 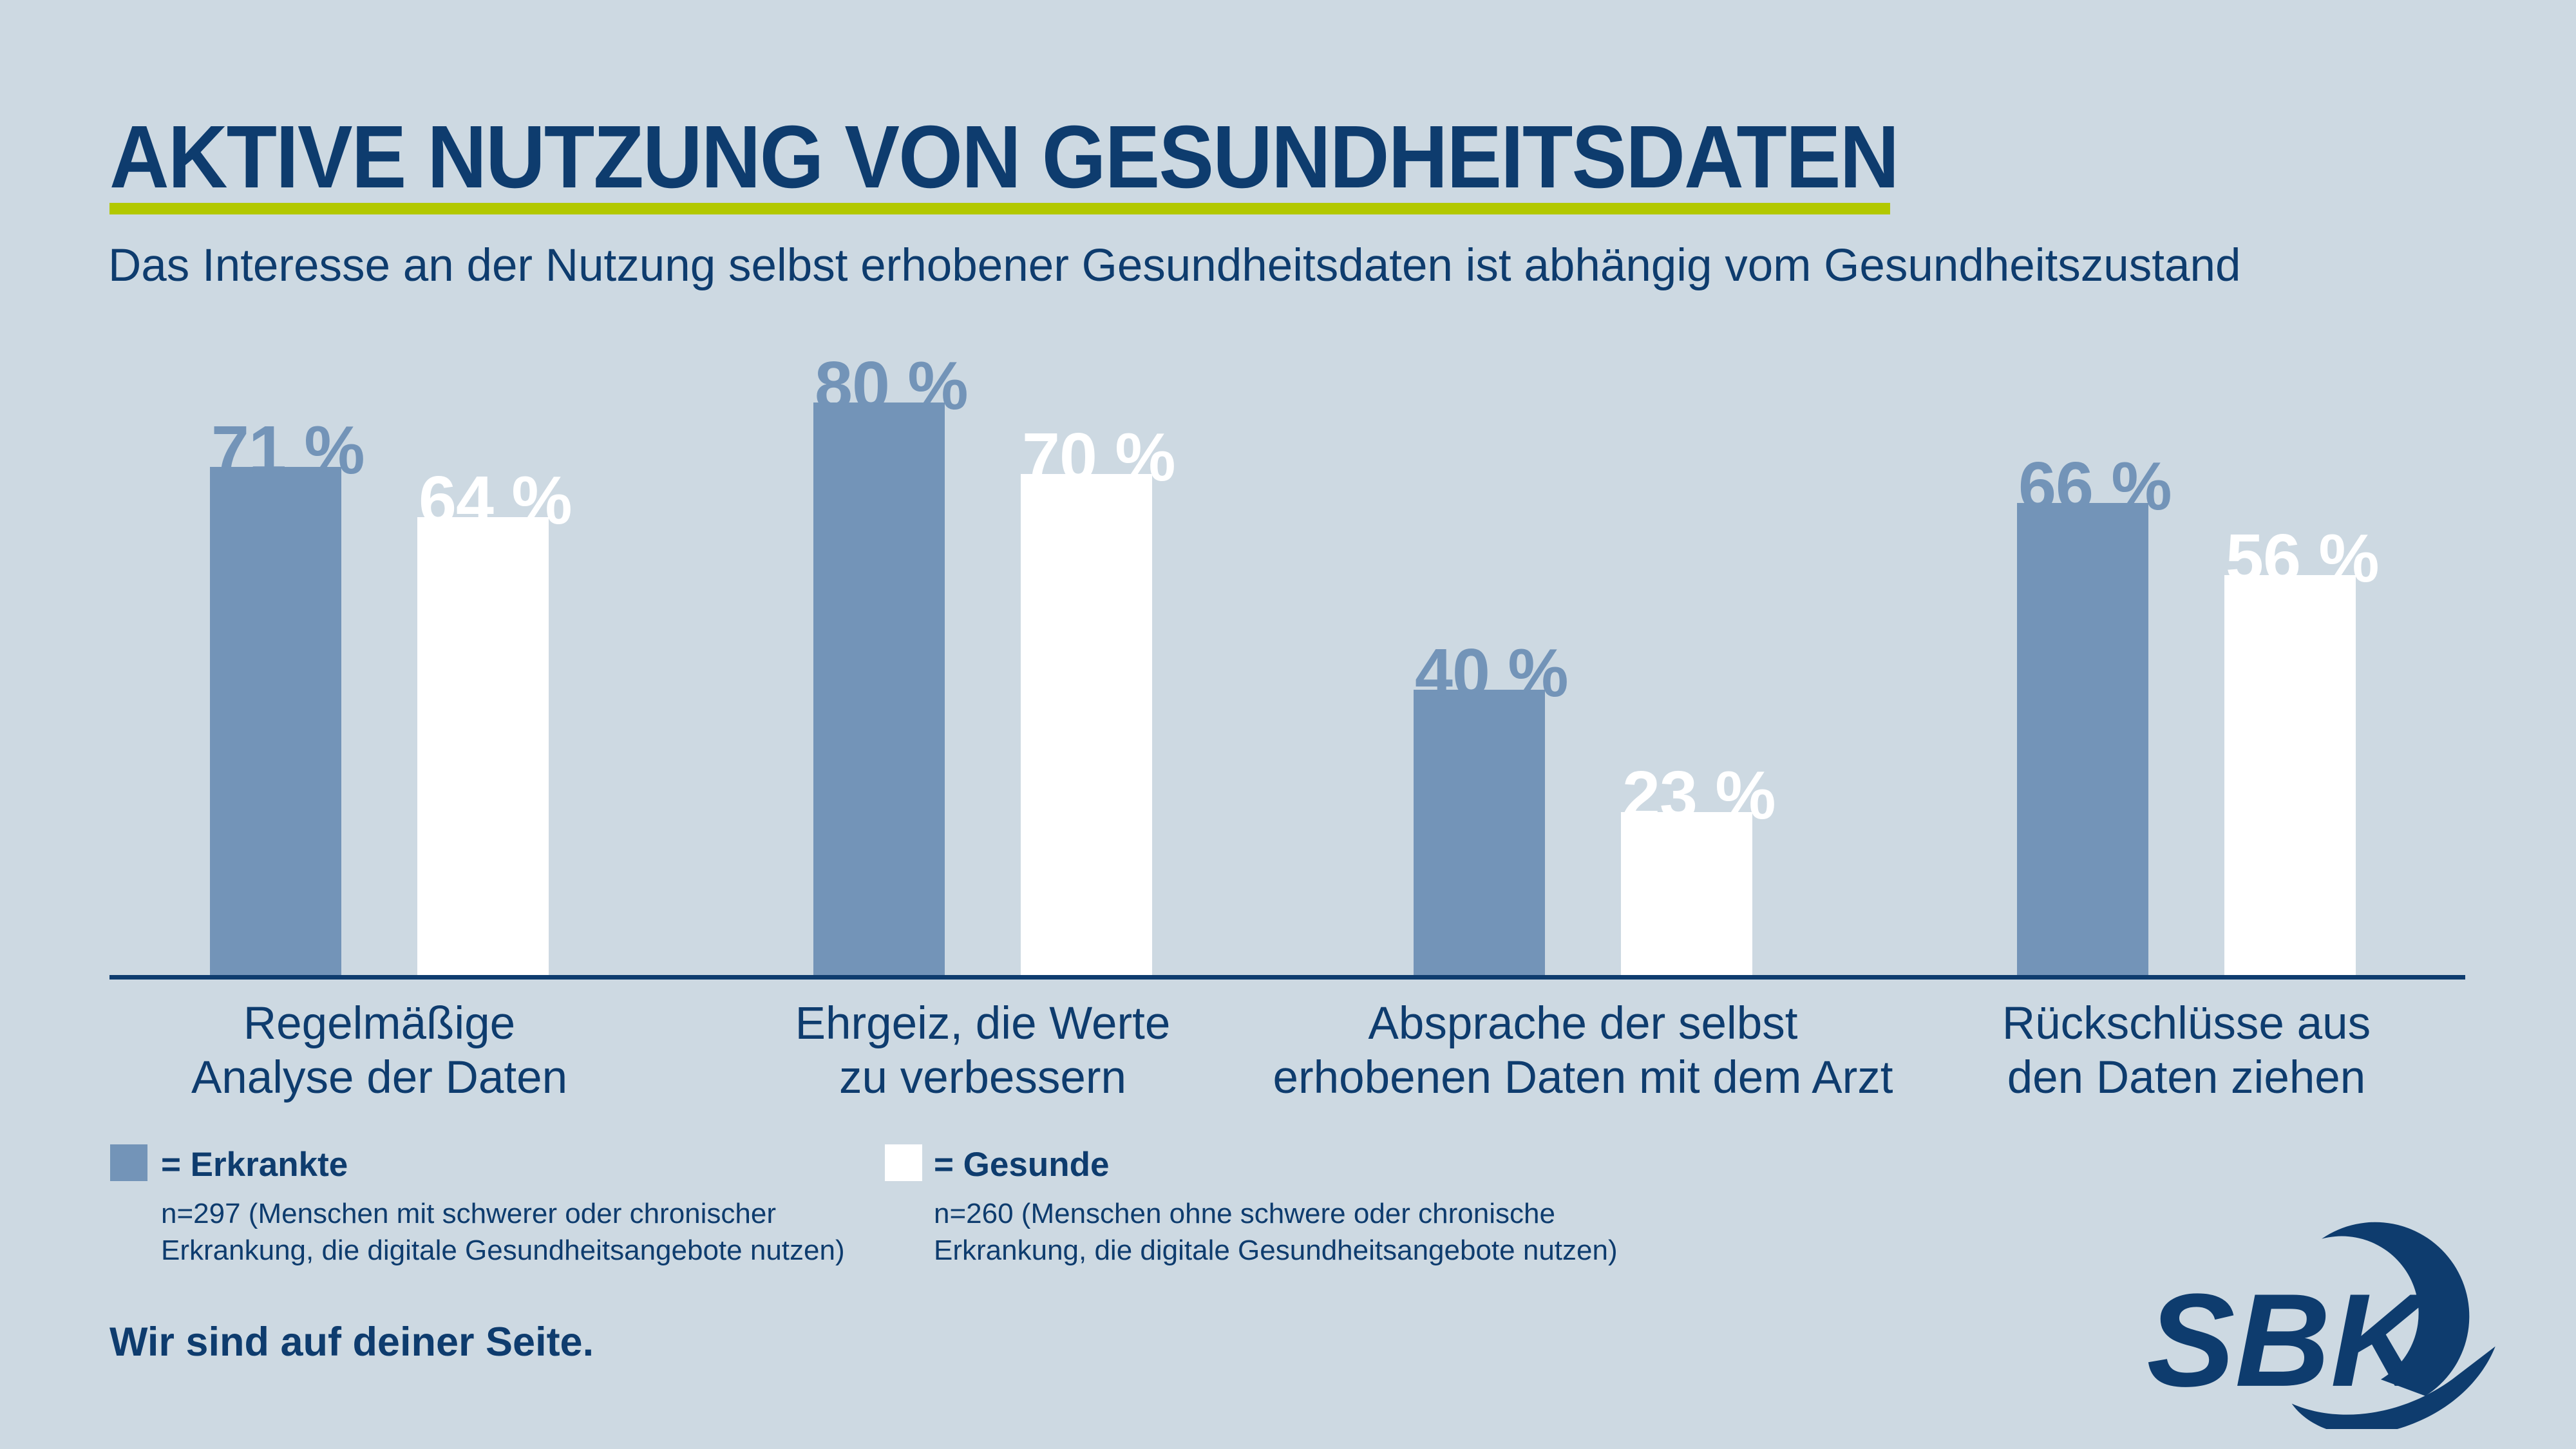 I want to click on category-label-line: Absprache der selbst, so click(x=1583, y=1023).